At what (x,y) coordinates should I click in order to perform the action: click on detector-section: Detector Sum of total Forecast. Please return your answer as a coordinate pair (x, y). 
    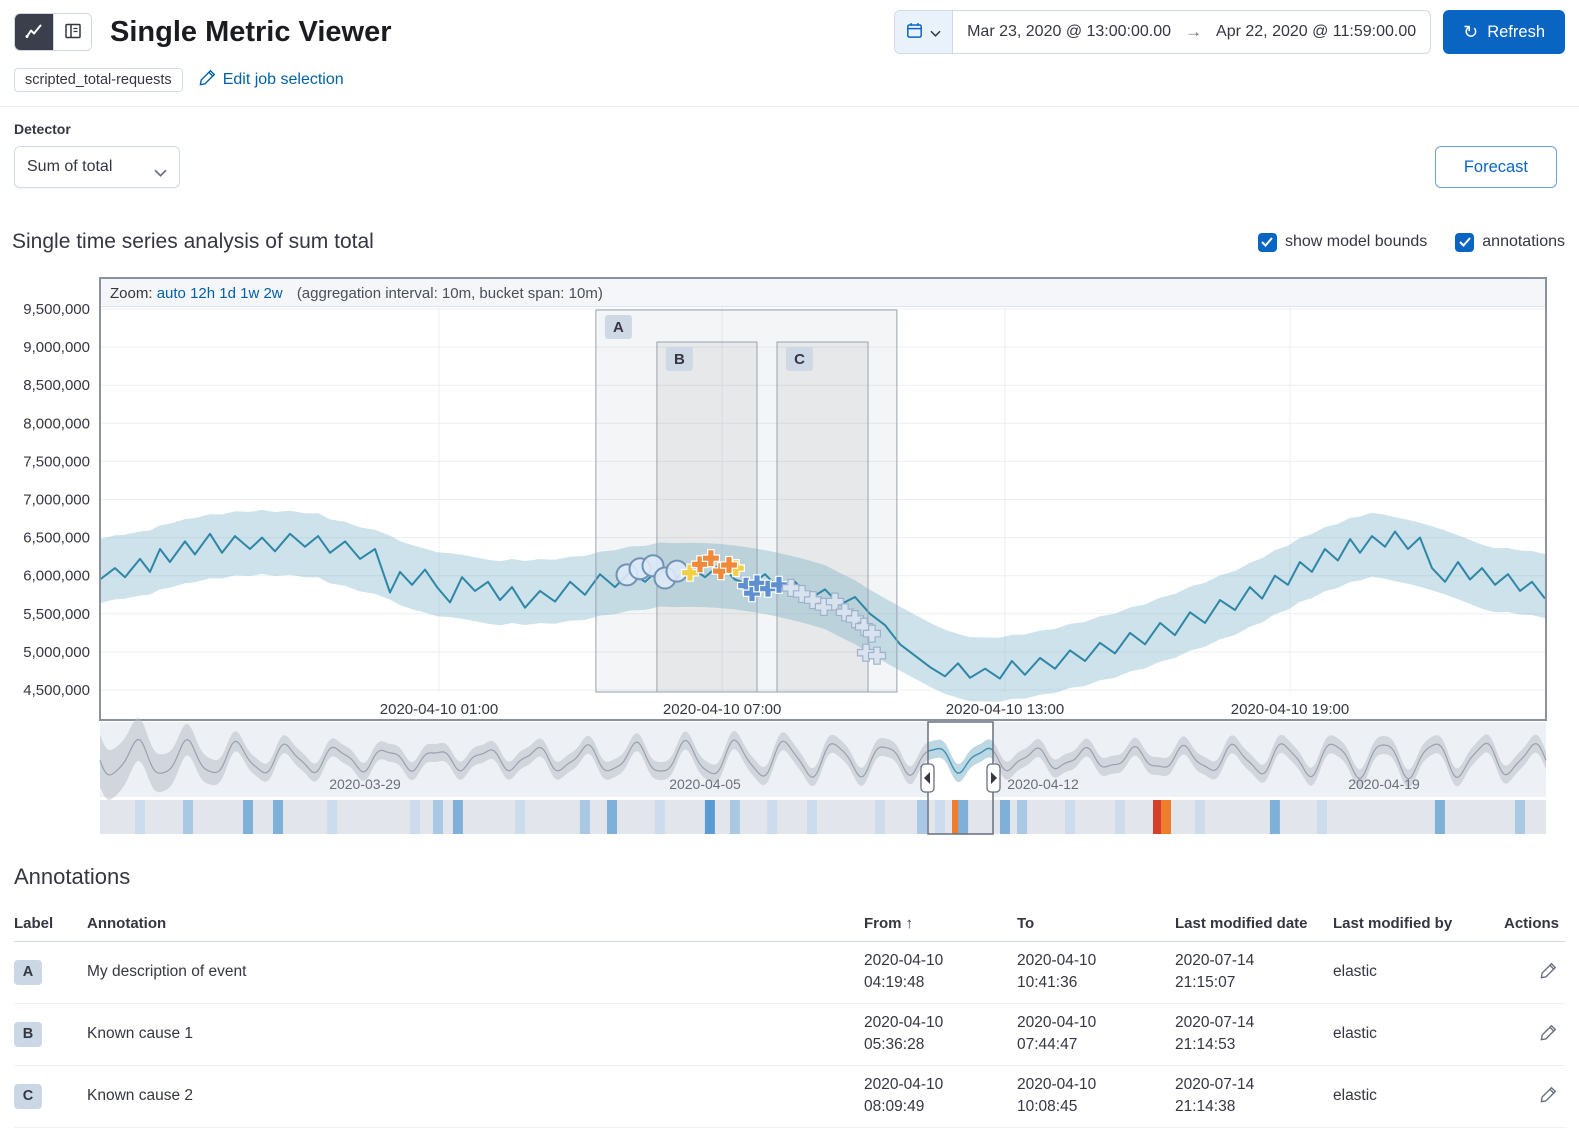
    Looking at the image, I should click on (789, 147).